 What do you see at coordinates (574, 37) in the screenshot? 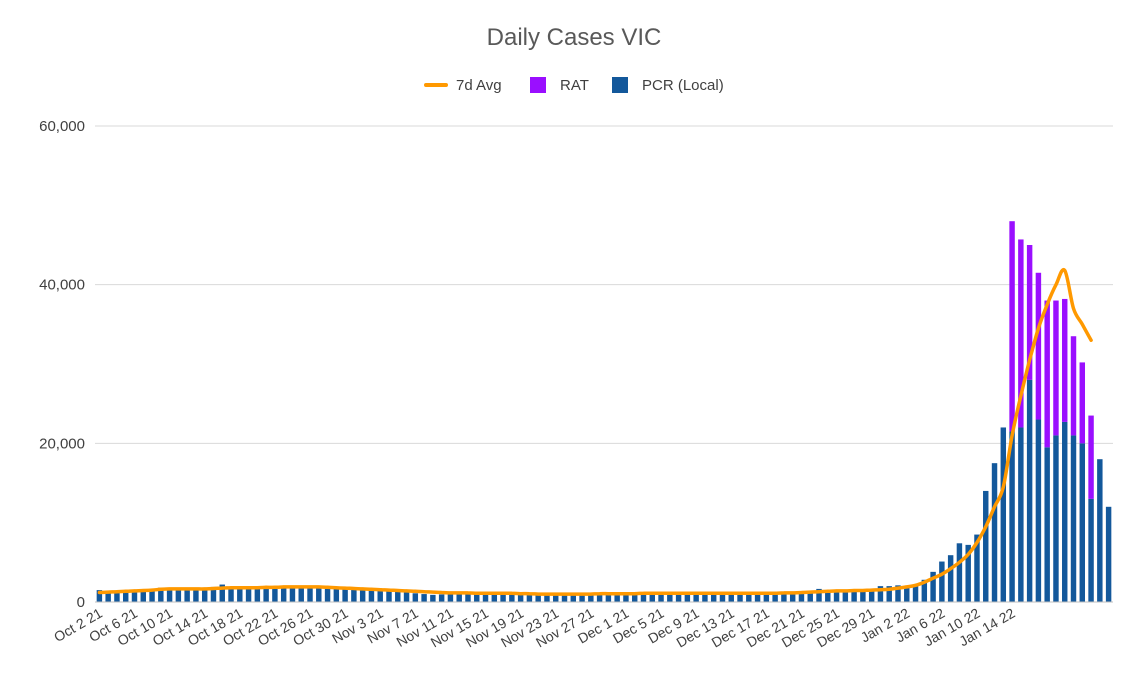
I see `chart-title: Daily Cases VIC` at bounding box center [574, 37].